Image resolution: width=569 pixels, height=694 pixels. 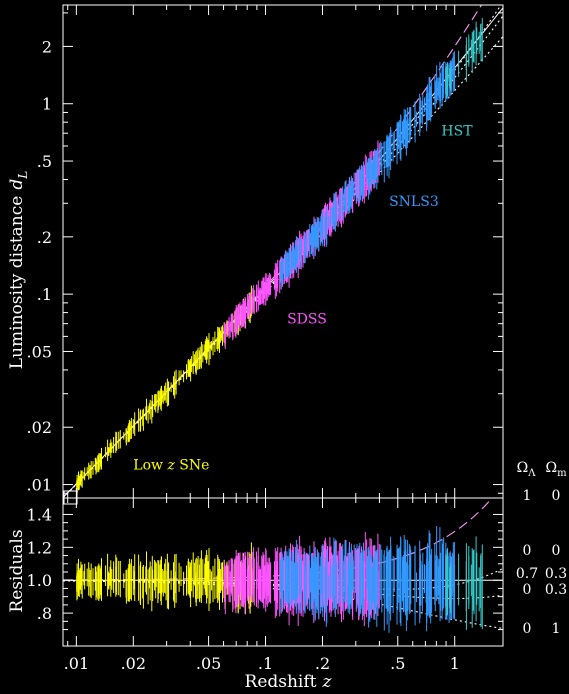 What do you see at coordinates (541, 548) in the screenshot?
I see `cosmology-model-table: ΩΛ Ωm 1 00 00.7 0.30 0.30 1` at bounding box center [541, 548].